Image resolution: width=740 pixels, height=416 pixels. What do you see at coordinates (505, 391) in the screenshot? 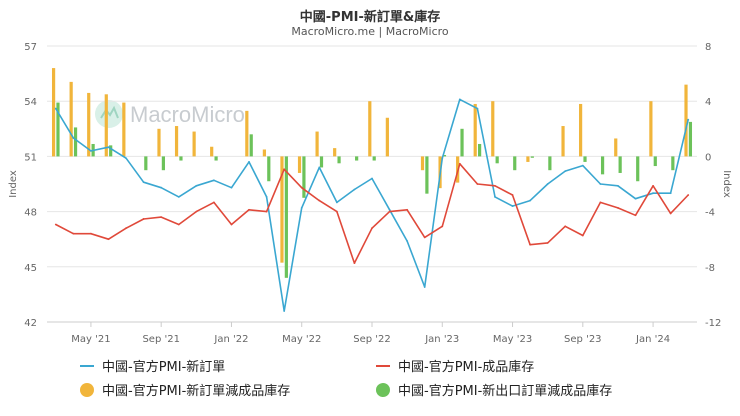
I see `legend-label: 中國-官方PMI-新出口訂單減成品庫存` at bounding box center [505, 391].